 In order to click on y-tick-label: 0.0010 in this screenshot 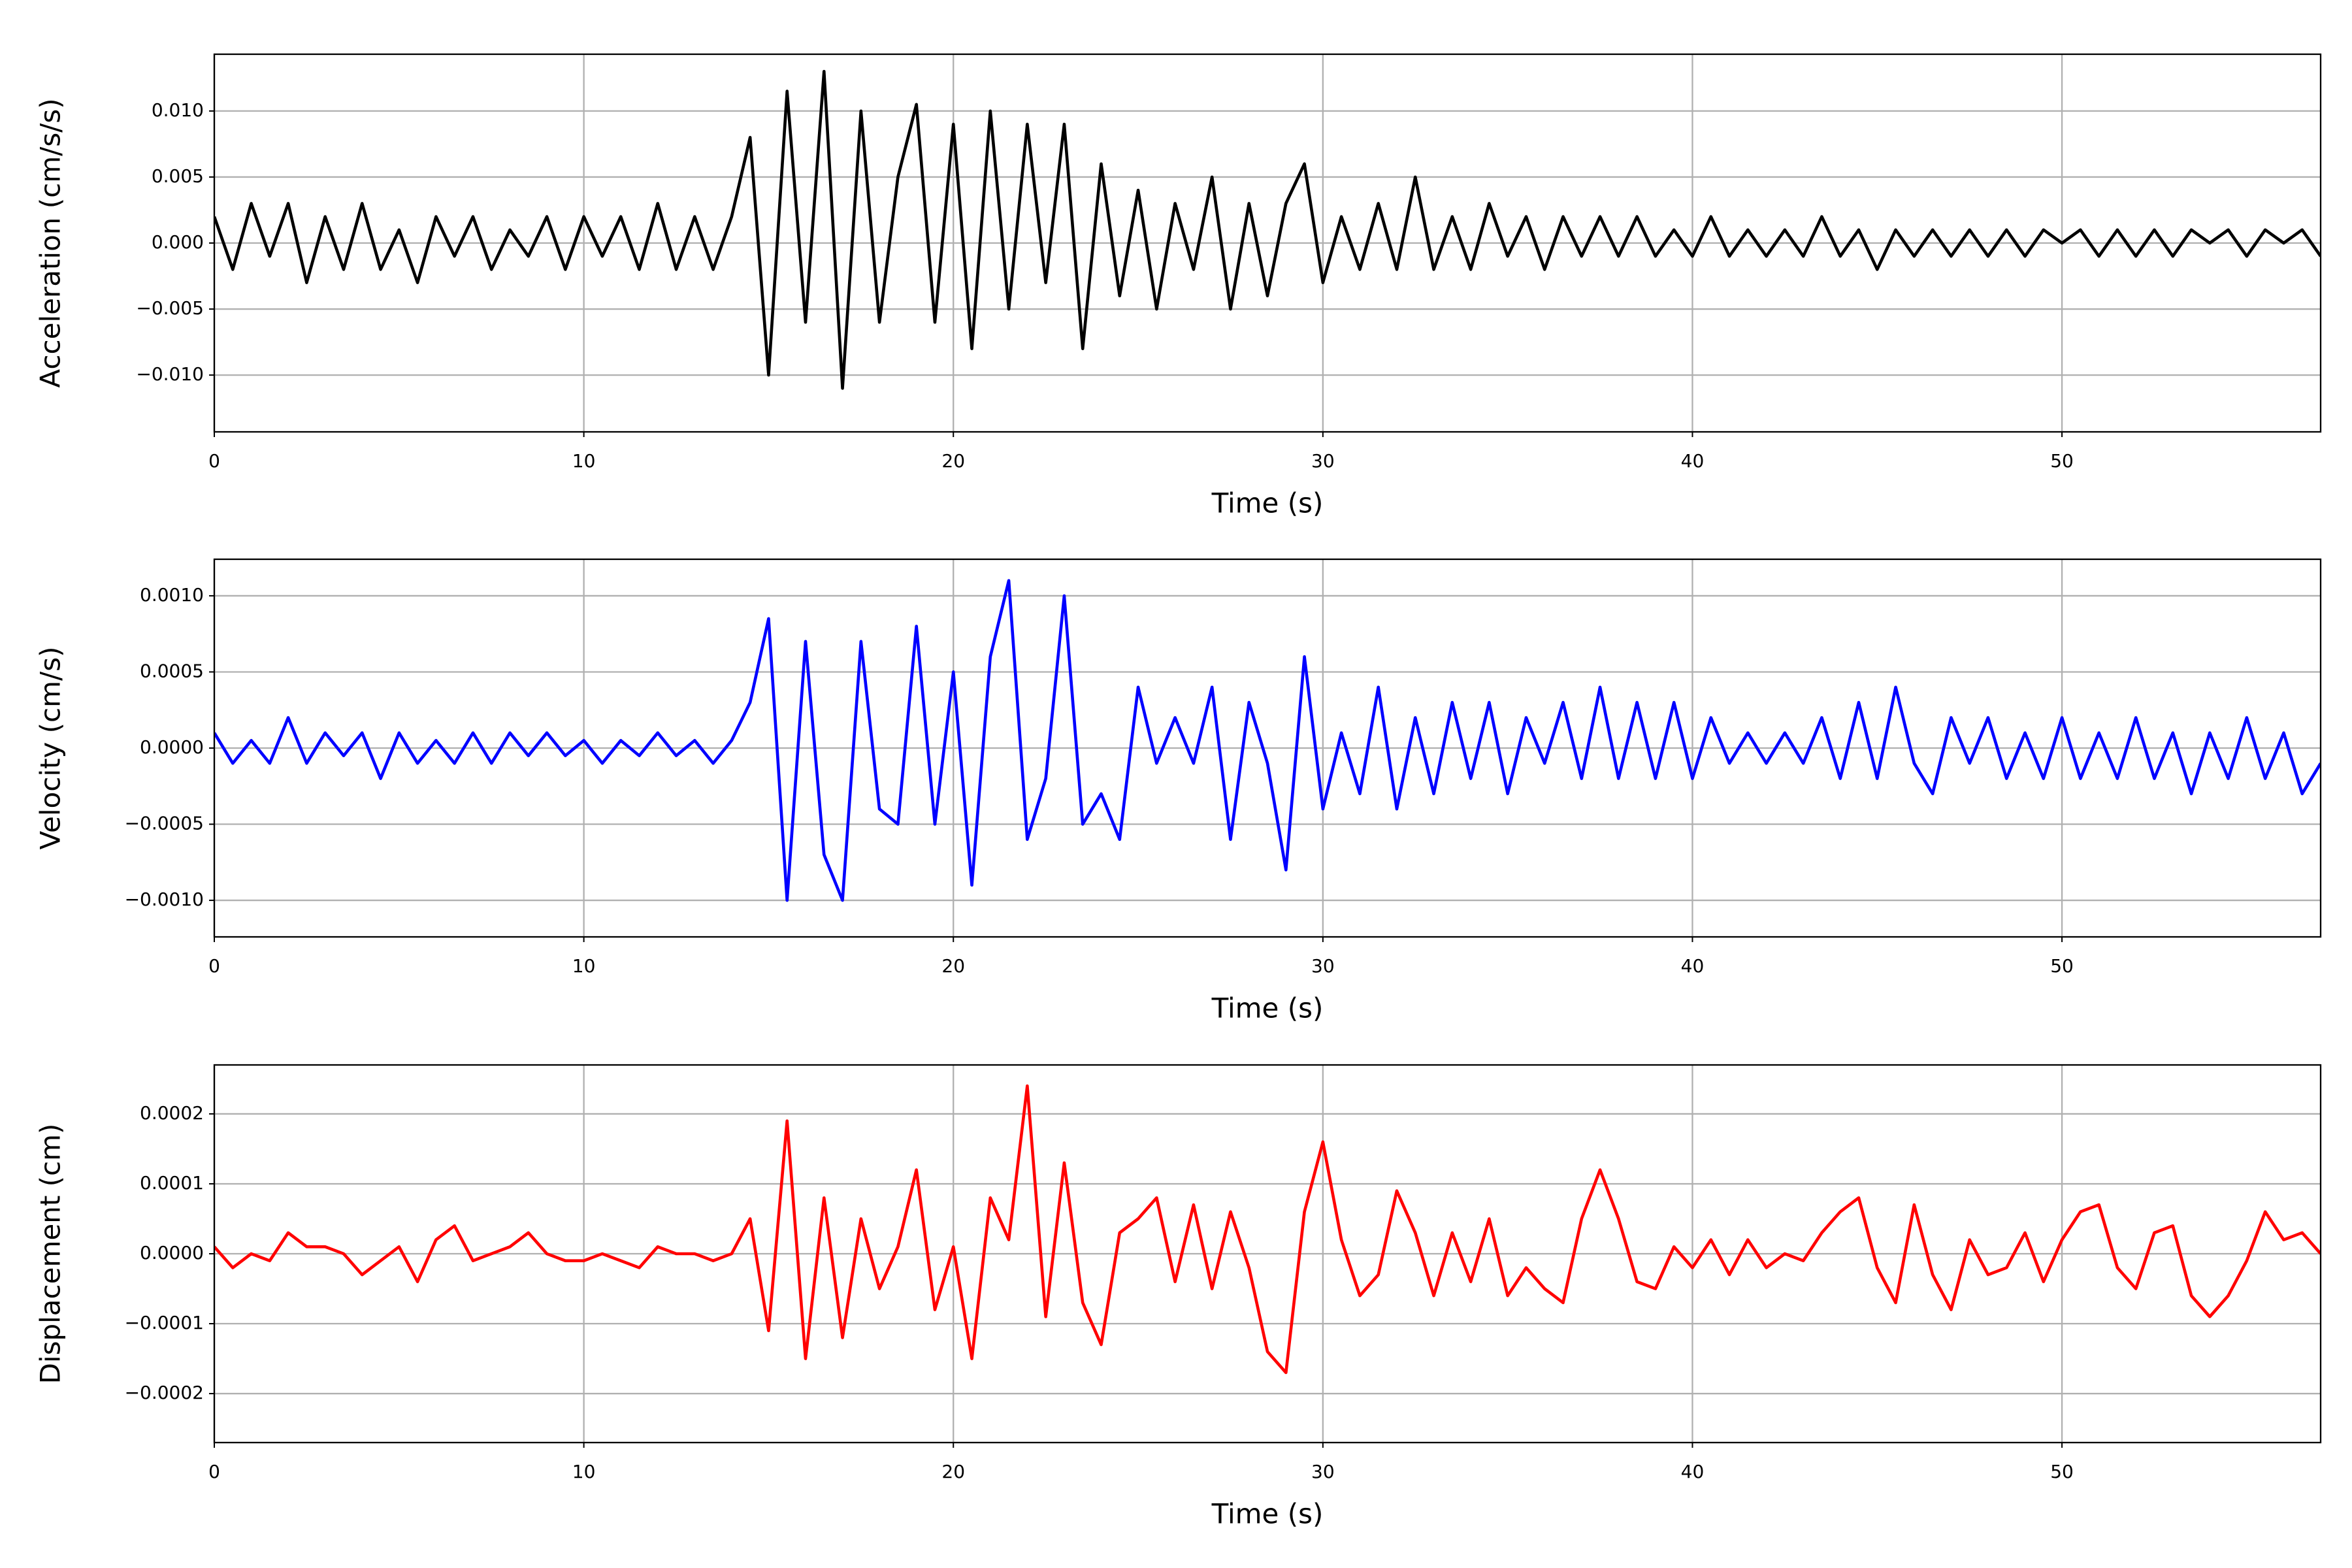, I will do `click(172, 595)`.